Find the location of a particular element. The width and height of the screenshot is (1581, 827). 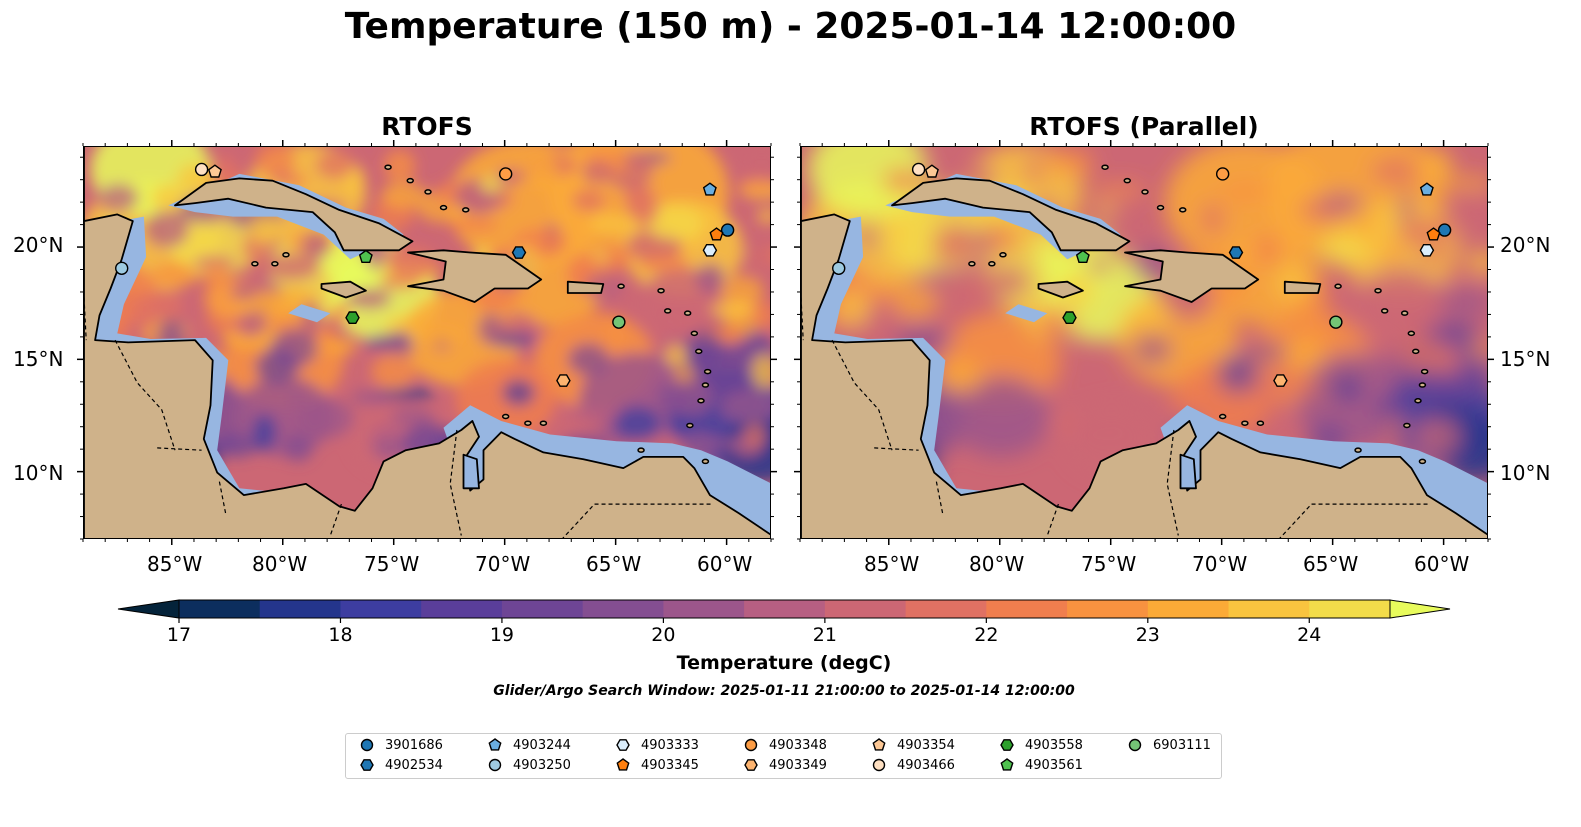

x-tick-label: 70°W is located at coordinates (503, 564).